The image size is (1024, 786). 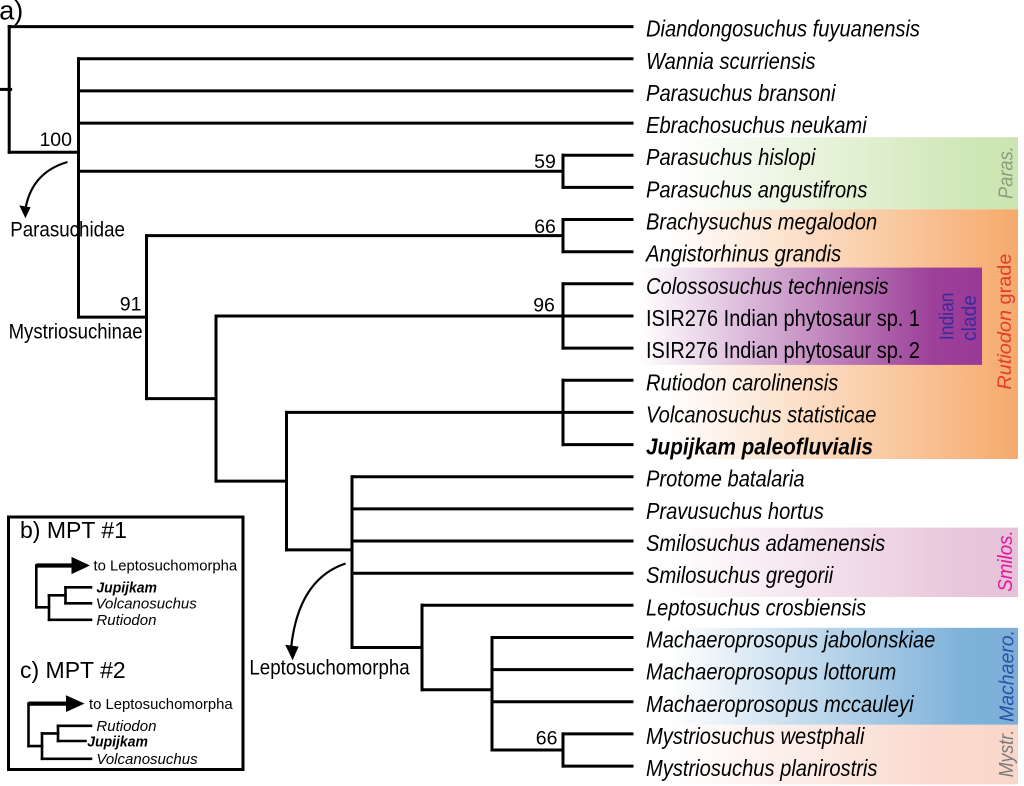 What do you see at coordinates (756, 607) in the screenshot?
I see `svg-text: Leptosuchus crosbiensis` at bounding box center [756, 607].